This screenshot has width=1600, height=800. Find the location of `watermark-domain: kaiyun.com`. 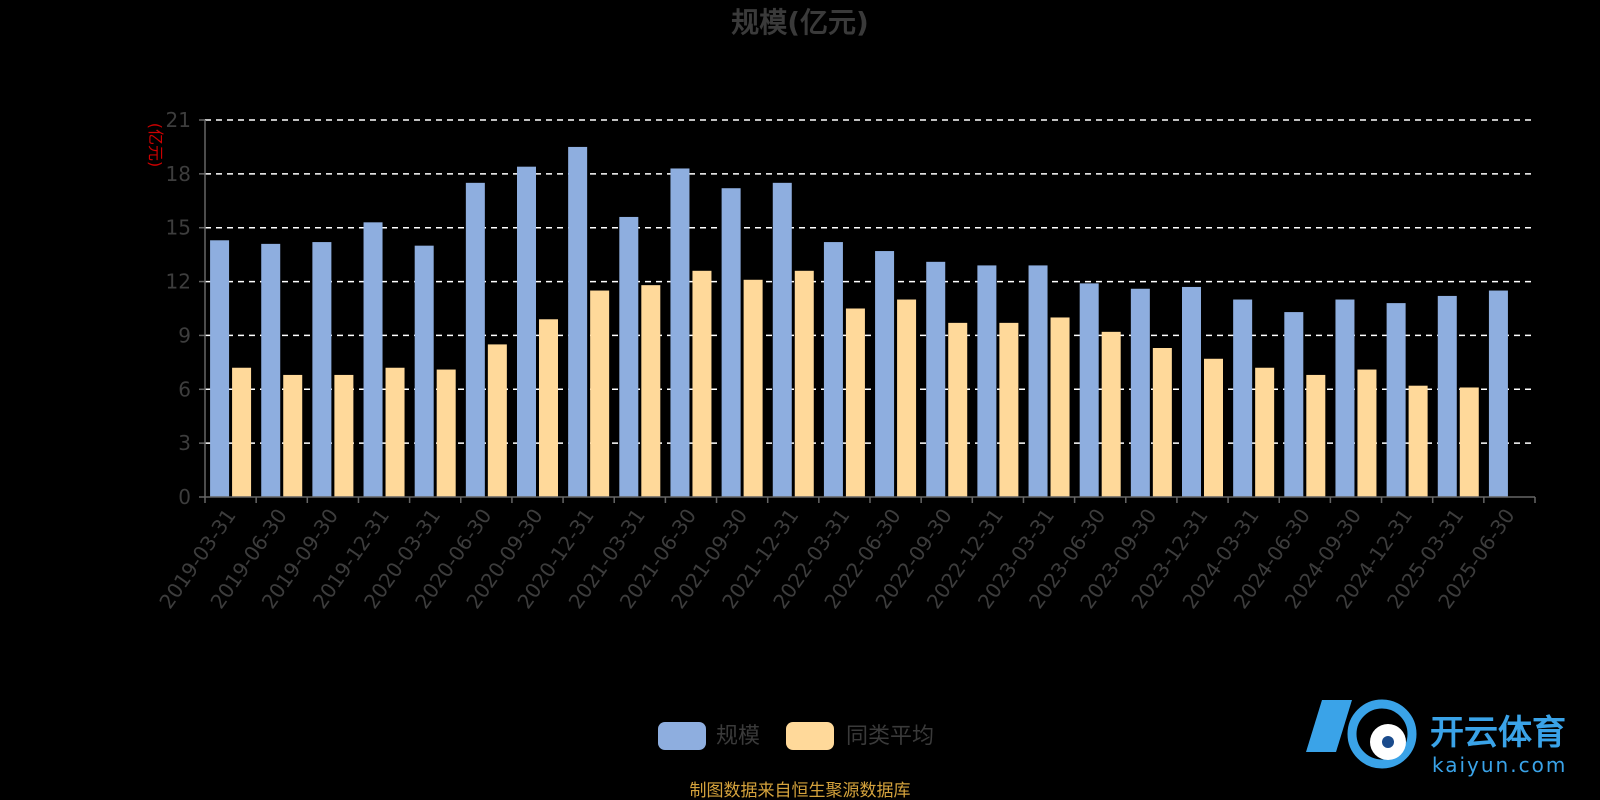

watermark-domain: kaiyun.com is located at coordinates (1499, 765).